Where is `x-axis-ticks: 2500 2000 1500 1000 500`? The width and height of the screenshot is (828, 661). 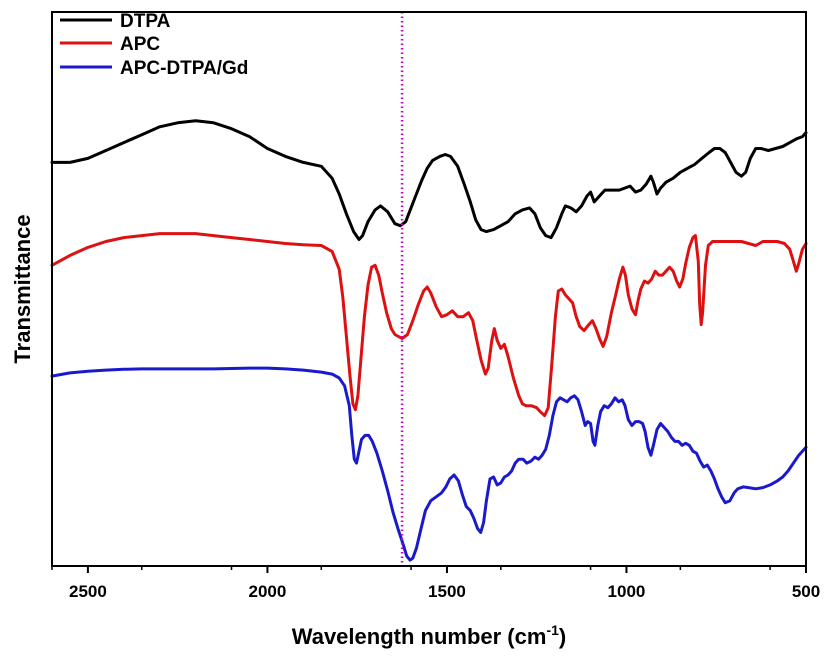
x-axis-ticks: 2500 2000 1500 1000 500 is located at coordinates (435, 583).